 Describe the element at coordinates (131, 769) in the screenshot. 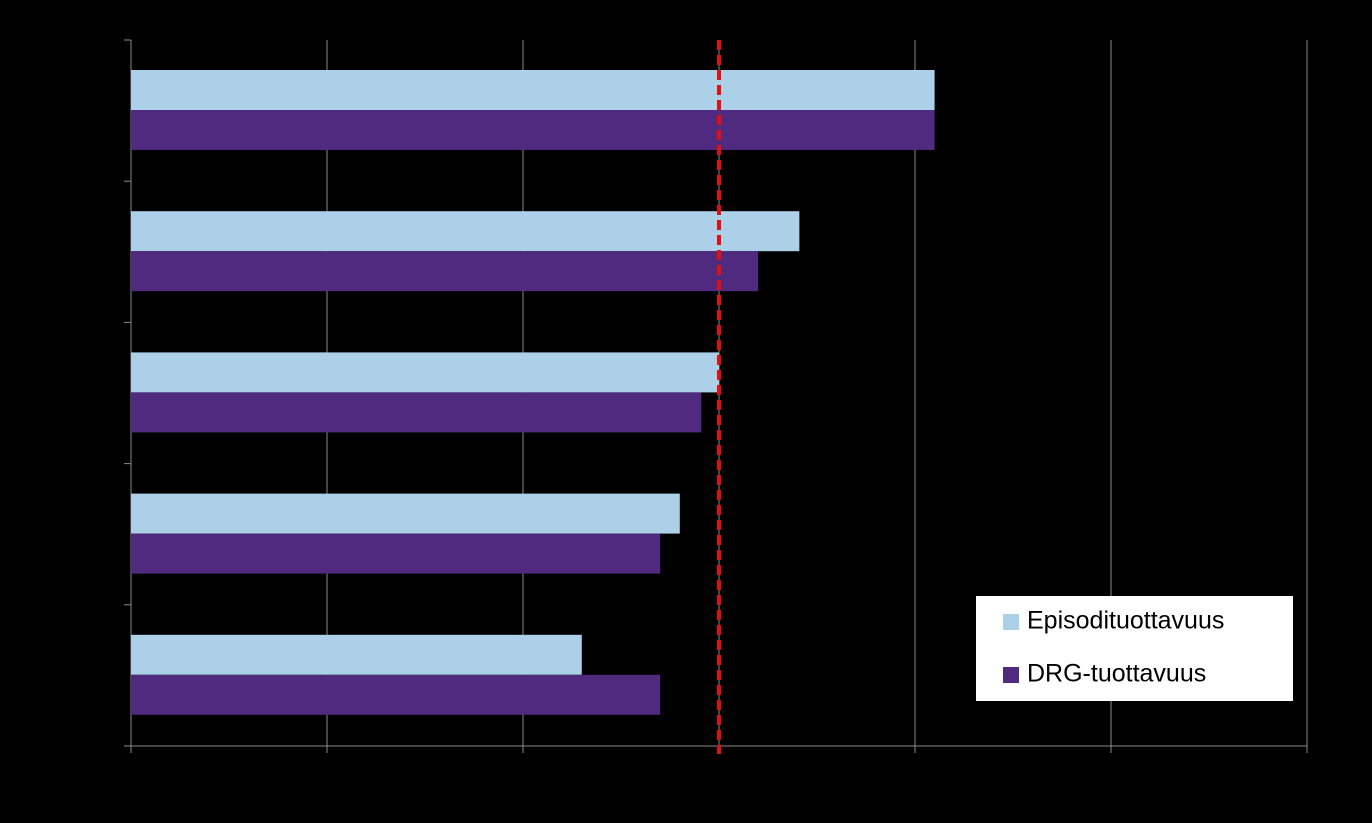

I see `x-tick-label: 70` at that location.